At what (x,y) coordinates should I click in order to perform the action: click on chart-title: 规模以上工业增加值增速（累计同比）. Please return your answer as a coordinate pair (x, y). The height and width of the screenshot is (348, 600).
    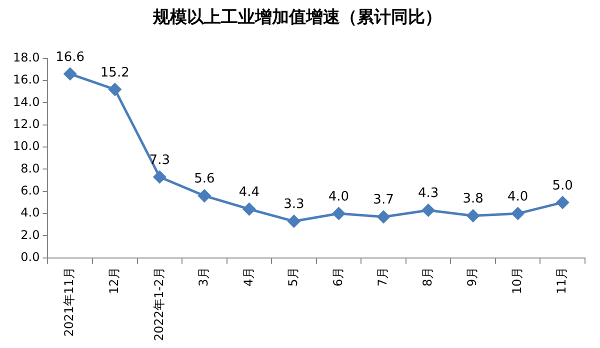
    Looking at the image, I should click on (297, 18).